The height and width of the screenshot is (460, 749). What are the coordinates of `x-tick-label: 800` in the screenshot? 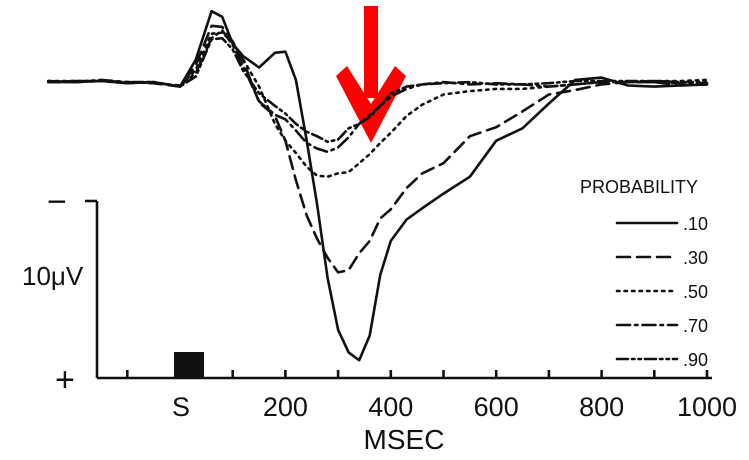 It's located at (601, 407).